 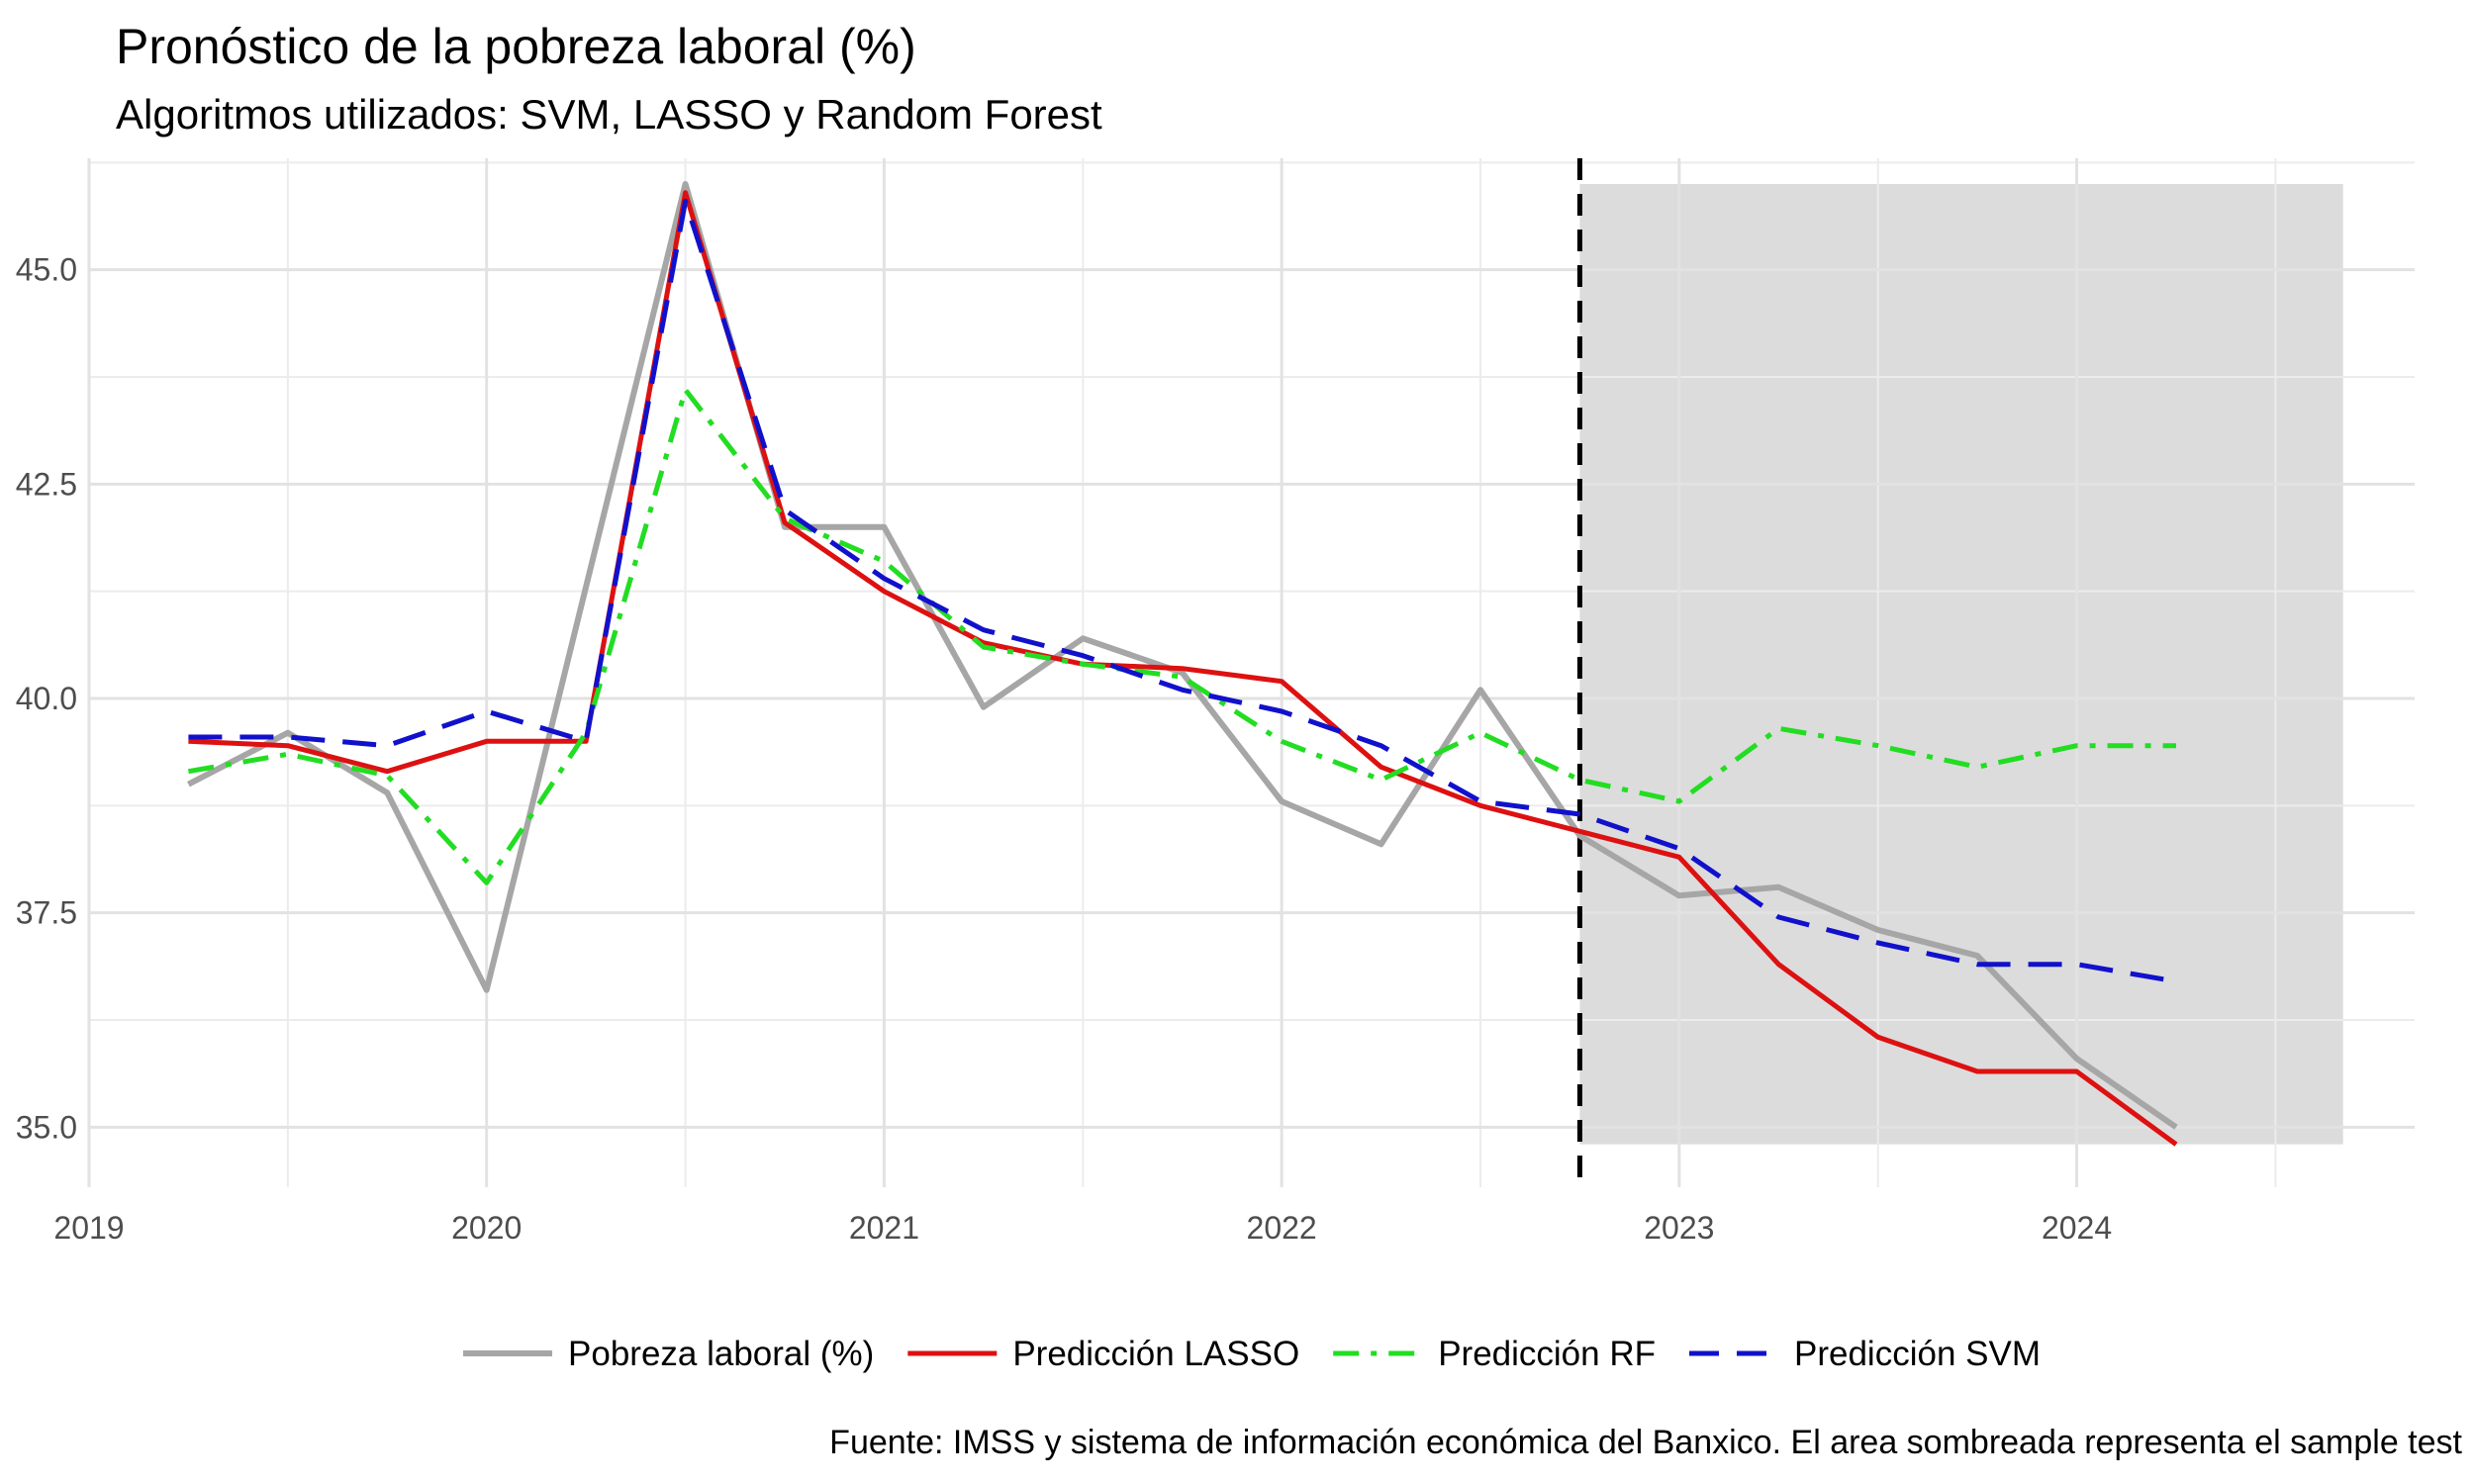 What do you see at coordinates (516, 46) in the screenshot?
I see `chart-title: Pronóstico de la pobreza laboral (%)` at bounding box center [516, 46].